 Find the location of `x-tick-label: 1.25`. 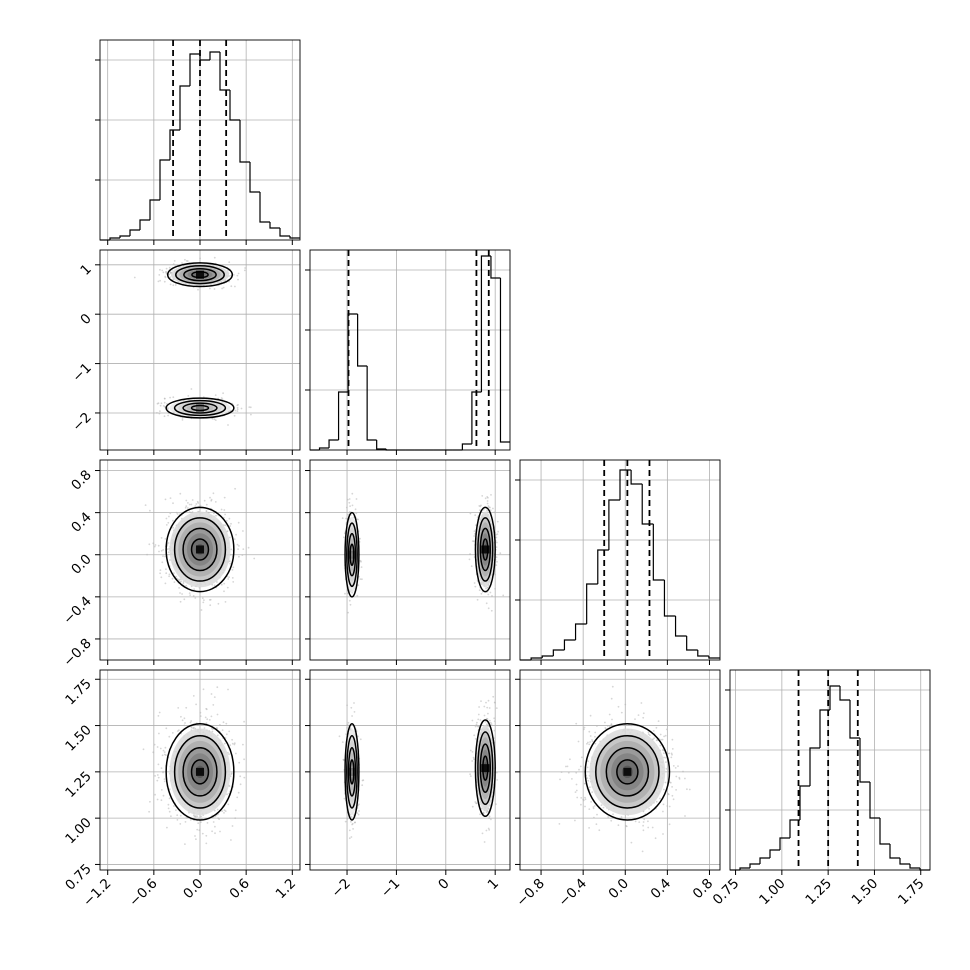

x-tick-label: 1.25 is located at coordinates (818, 892).